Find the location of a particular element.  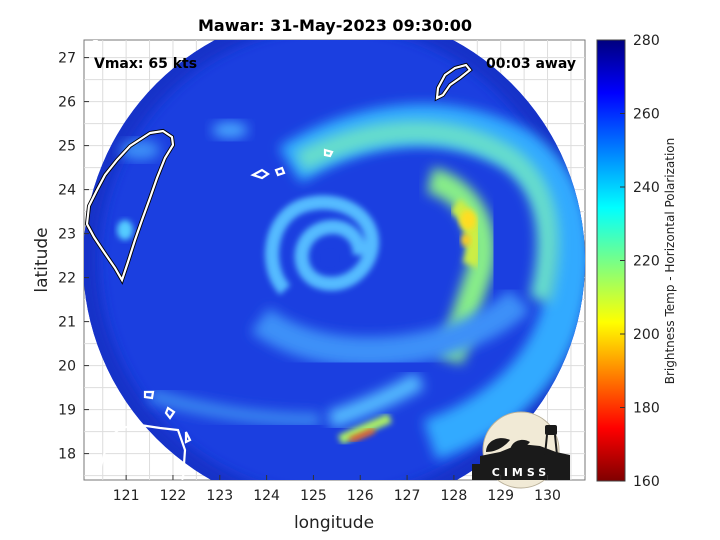

cimss-logo: CIMSS is located at coordinates (521, 450).